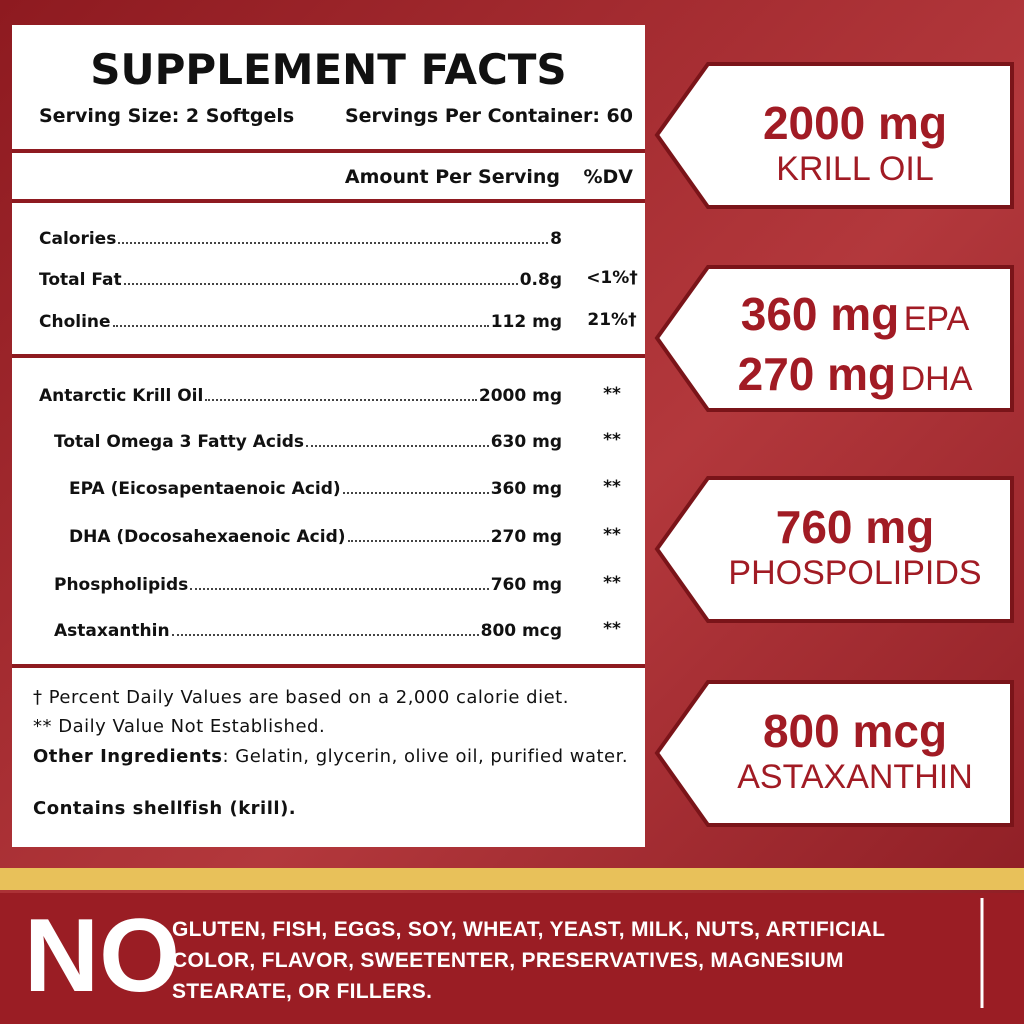 Image resolution: width=1024 pixels, height=1024 pixels. I want to click on callout-amount: 760 mg, so click(855, 527).